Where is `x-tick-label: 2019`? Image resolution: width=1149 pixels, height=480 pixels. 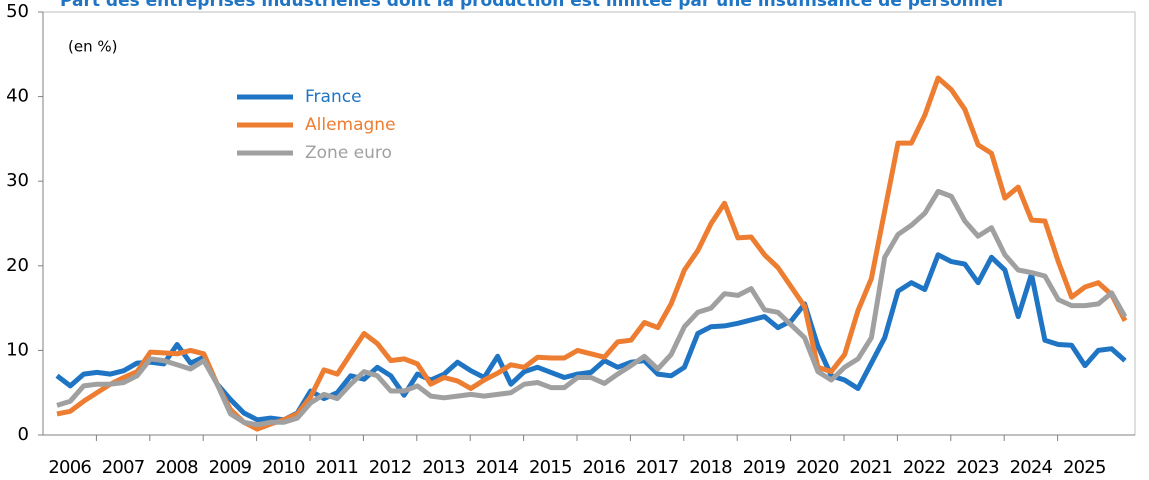
x-tick-label: 2019 is located at coordinates (764, 467).